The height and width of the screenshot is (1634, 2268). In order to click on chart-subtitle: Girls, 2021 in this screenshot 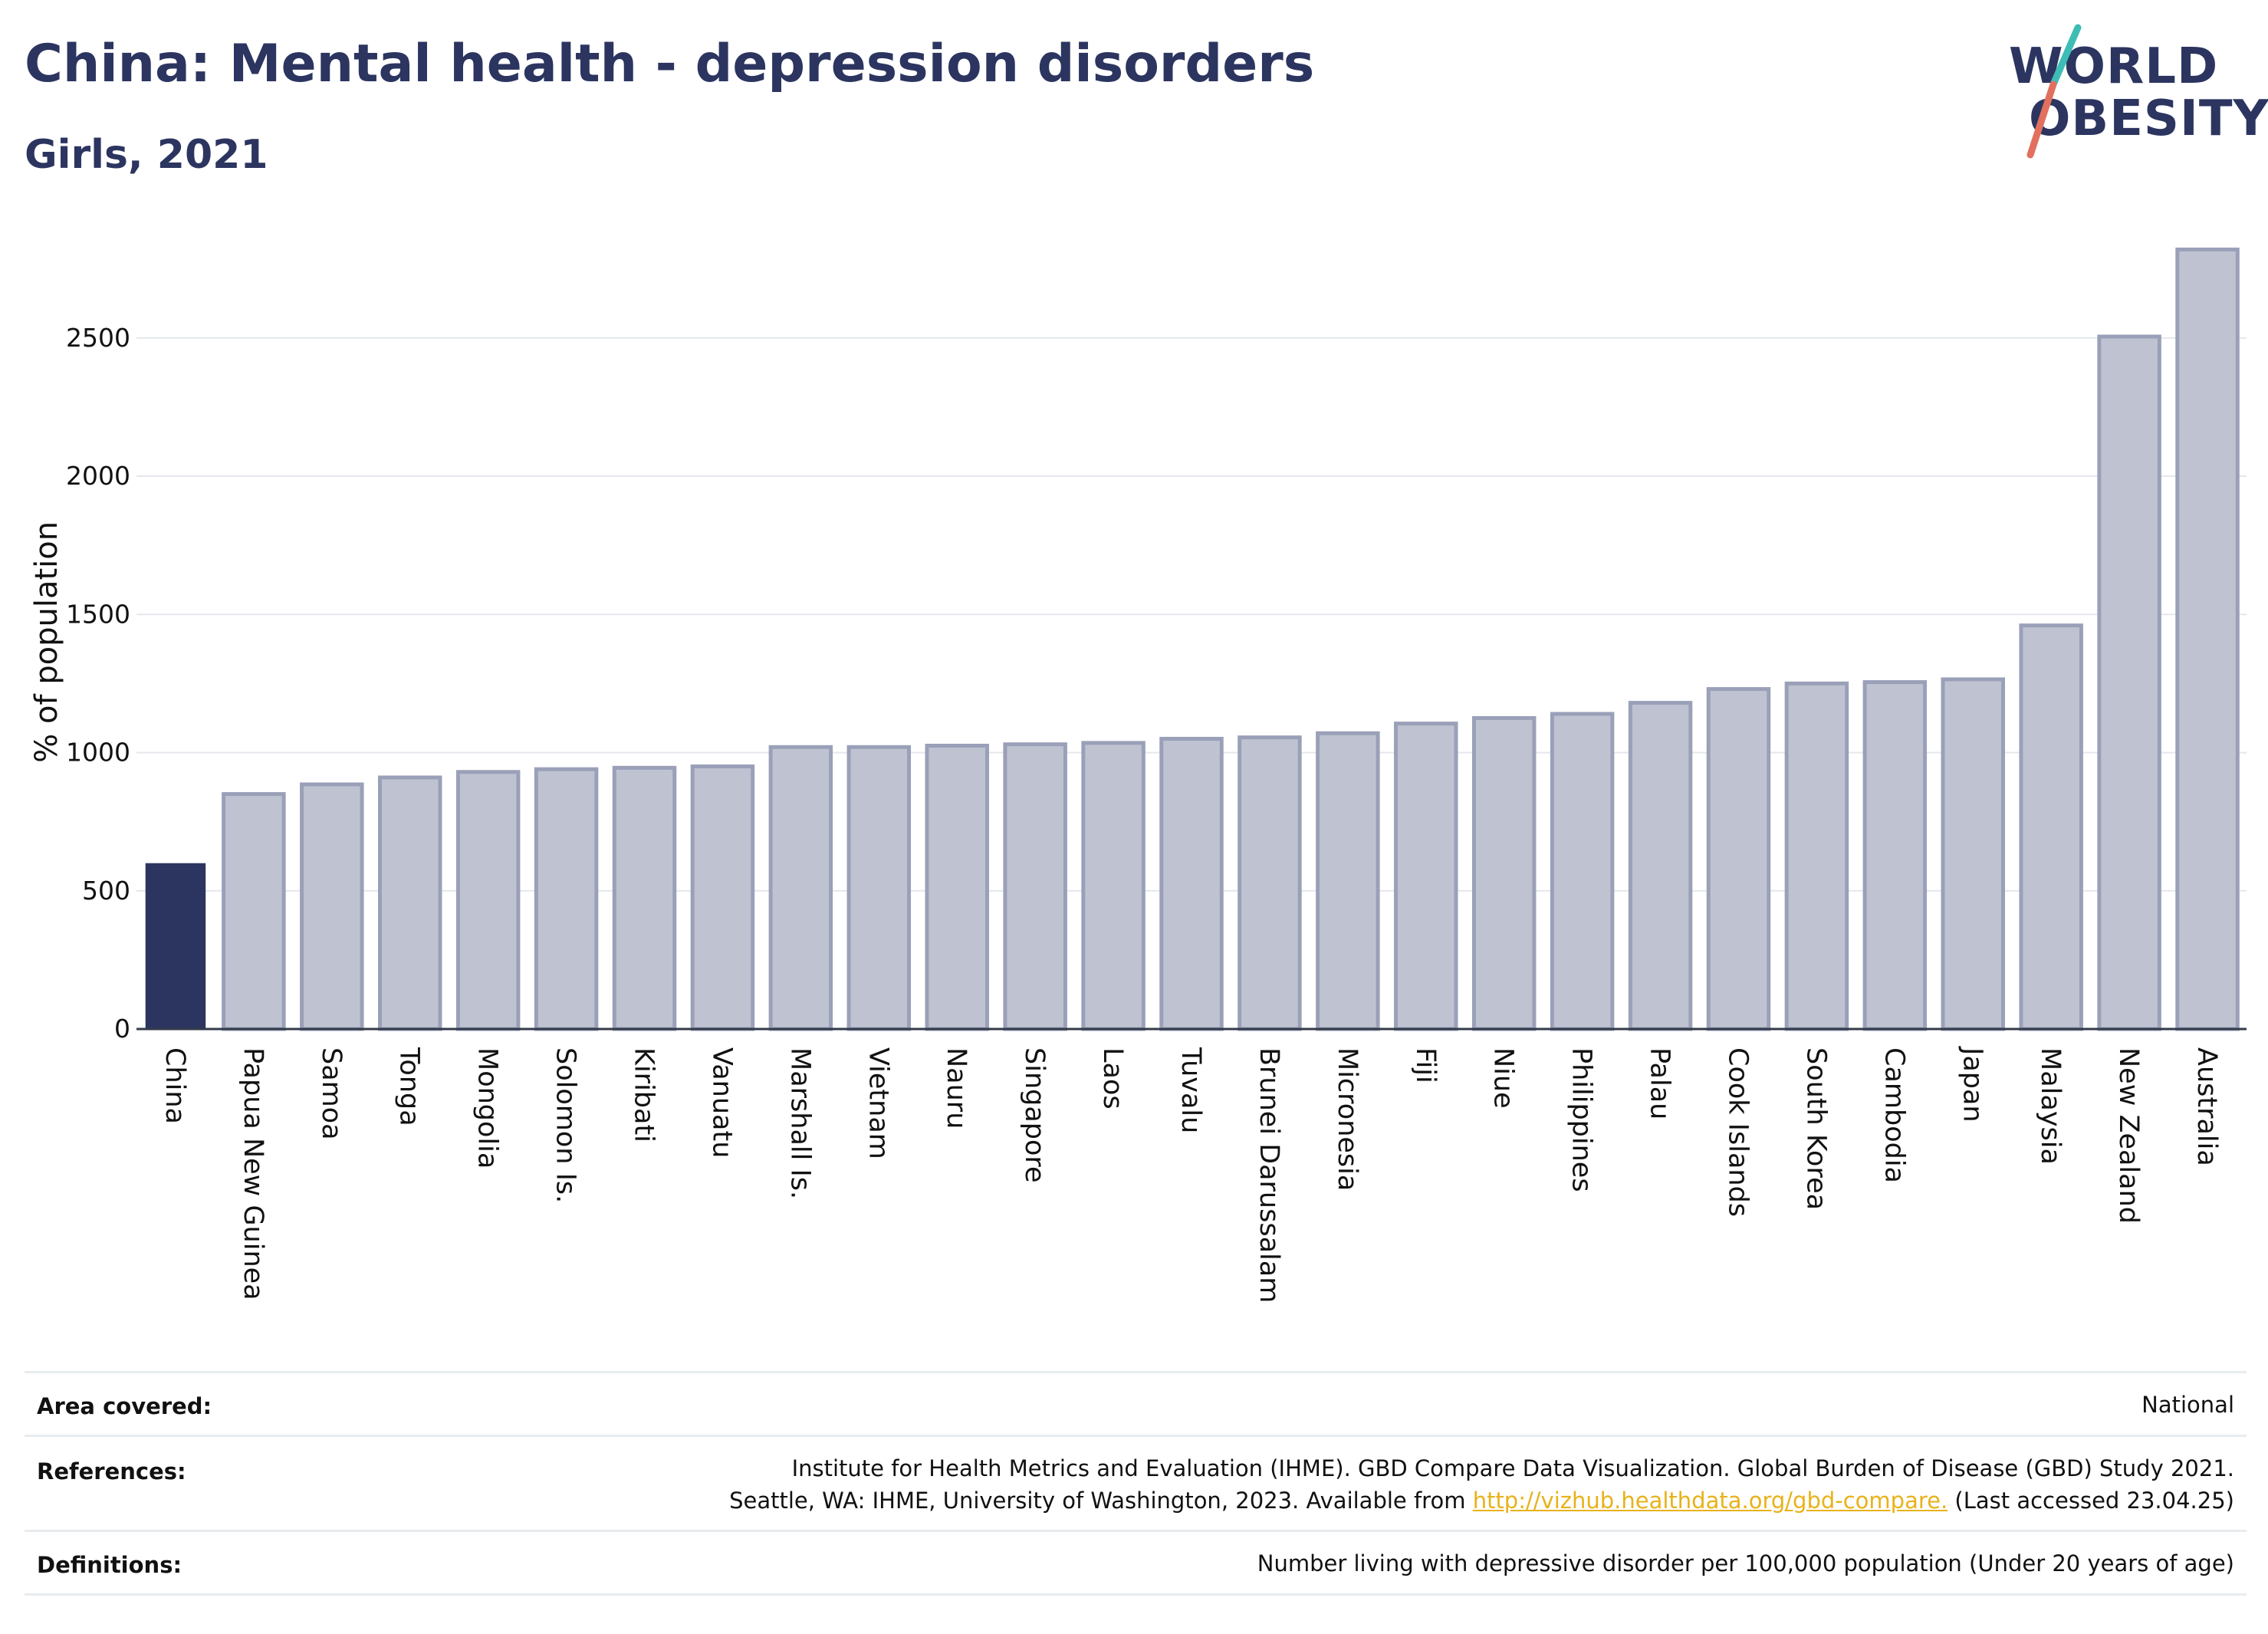, I will do `click(146, 155)`.